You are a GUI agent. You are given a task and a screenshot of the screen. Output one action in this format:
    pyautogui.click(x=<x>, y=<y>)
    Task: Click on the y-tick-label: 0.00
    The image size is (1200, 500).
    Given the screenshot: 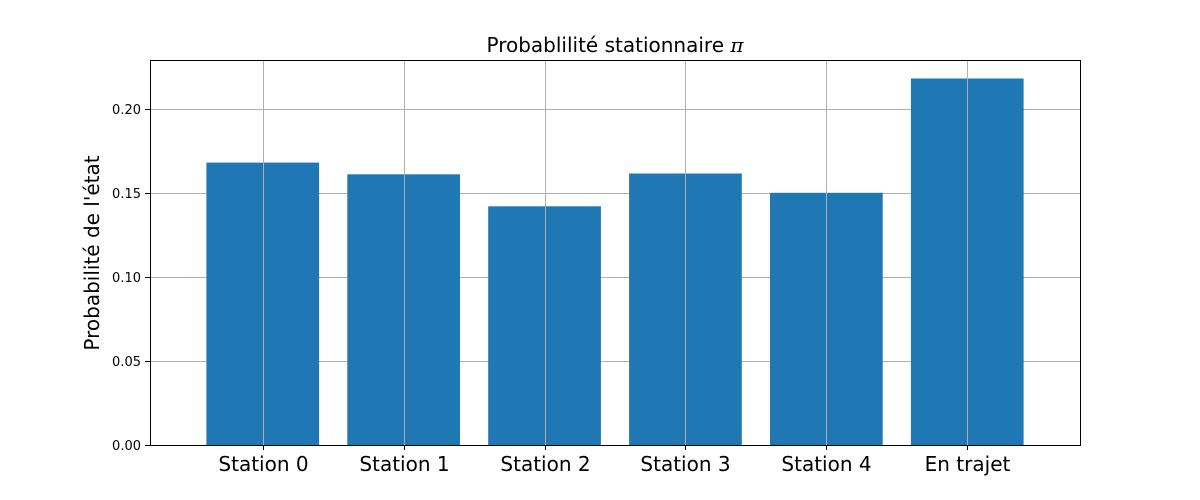 What is the action you would take?
    pyautogui.click(x=126, y=446)
    